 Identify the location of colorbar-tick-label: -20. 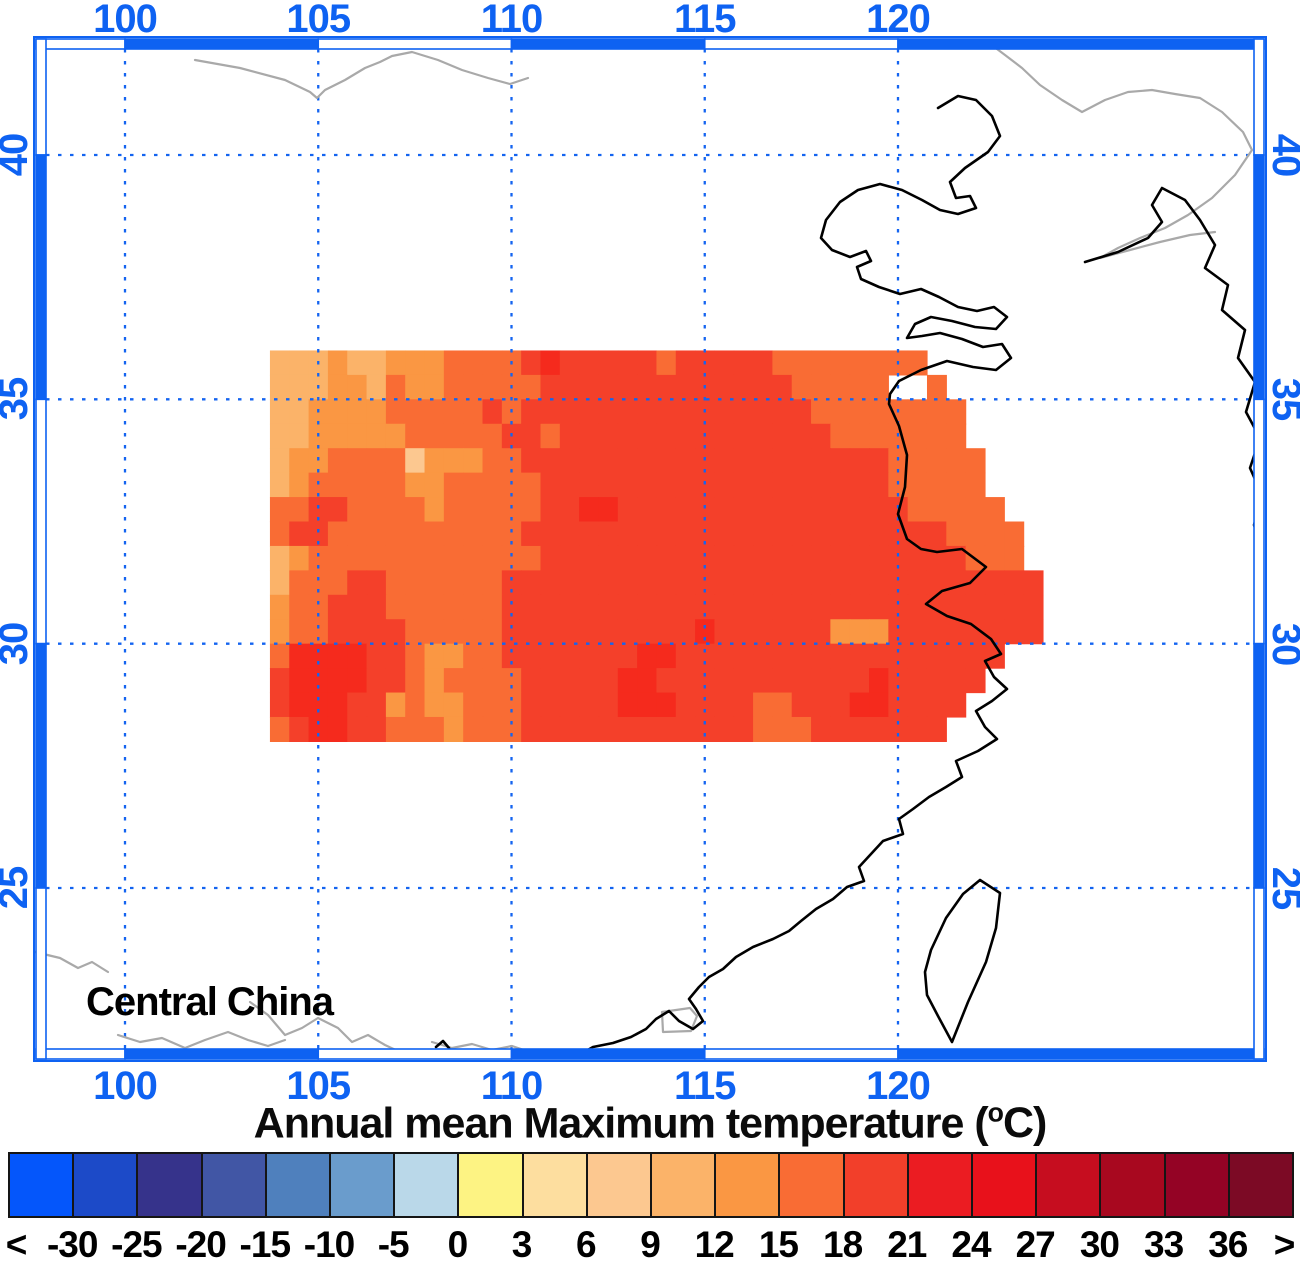
(200, 1244).